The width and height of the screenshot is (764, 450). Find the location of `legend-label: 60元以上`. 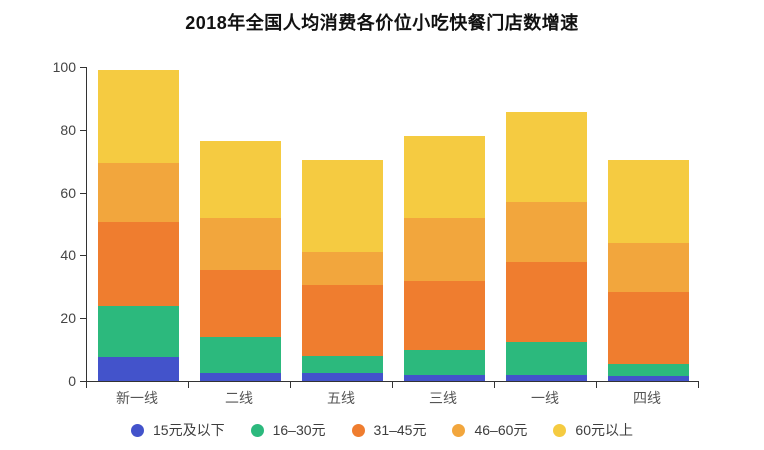

legend-label: 60元以上 is located at coordinates (604, 430).